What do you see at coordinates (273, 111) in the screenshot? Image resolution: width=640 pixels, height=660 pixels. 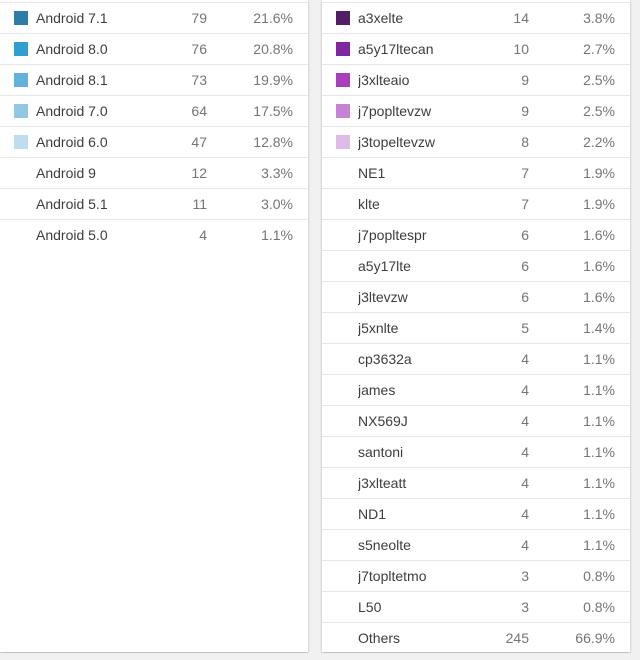 I see `row-percent: 17.5%` at bounding box center [273, 111].